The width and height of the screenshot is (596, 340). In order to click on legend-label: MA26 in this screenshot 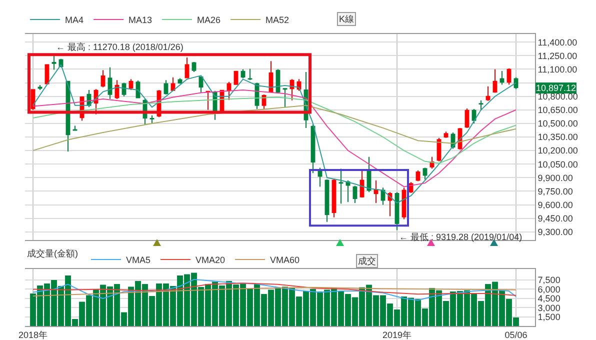, I will do `click(209, 20)`.